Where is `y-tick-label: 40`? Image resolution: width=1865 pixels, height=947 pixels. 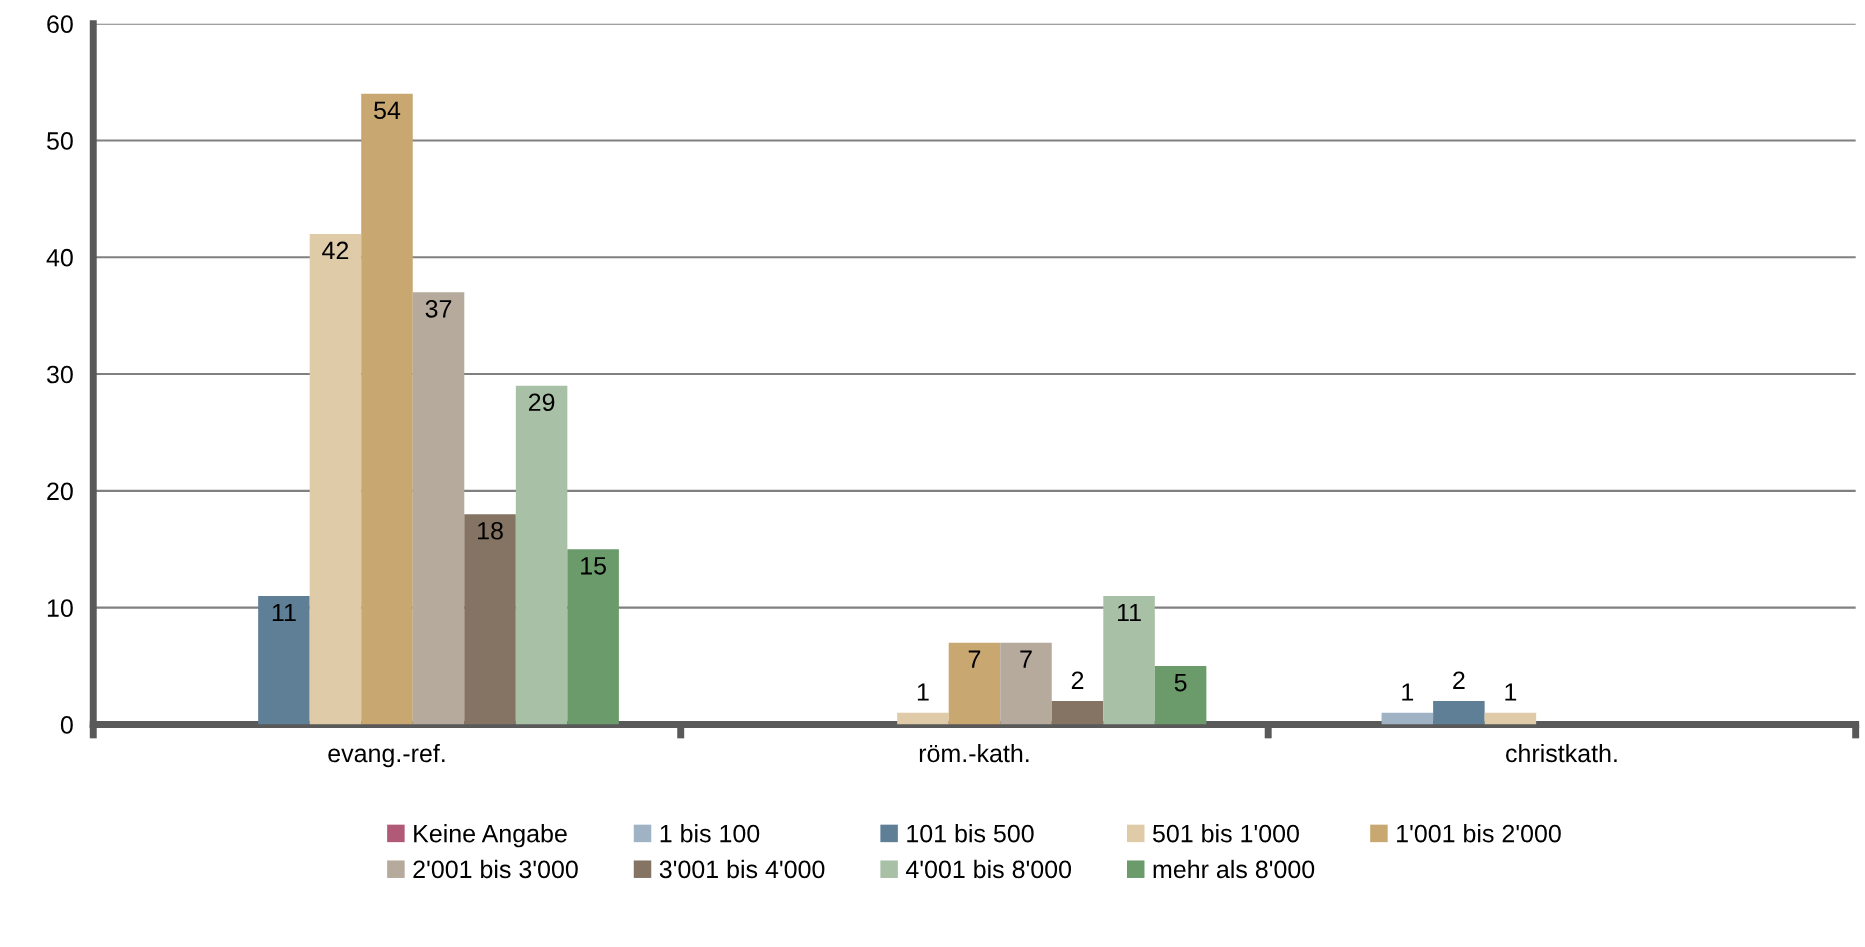 y-tick-label: 40 is located at coordinates (59, 257).